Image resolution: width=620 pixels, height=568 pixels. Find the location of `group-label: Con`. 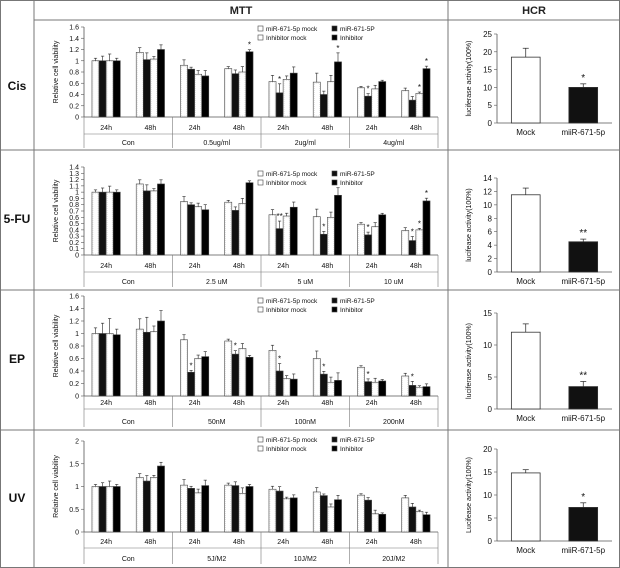

group-label: Con is located at coordinates (128, 282).